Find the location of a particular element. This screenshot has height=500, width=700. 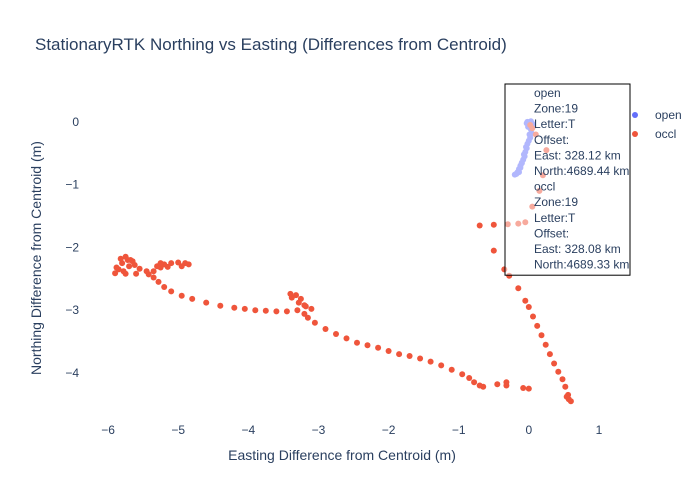

y-axis-ticks: 0 −1 −2 −3 −4 is located at coordinates (72, 247).